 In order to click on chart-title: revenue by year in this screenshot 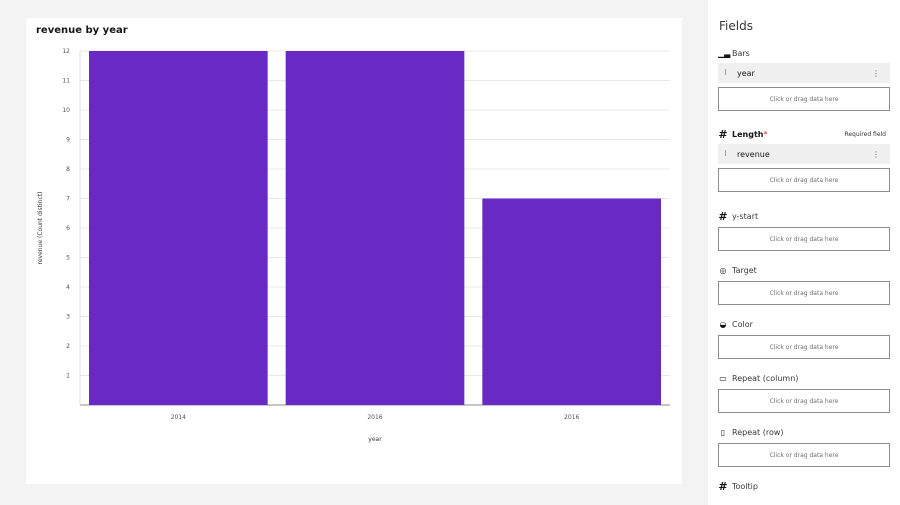, I will do `click(82, 30)`.